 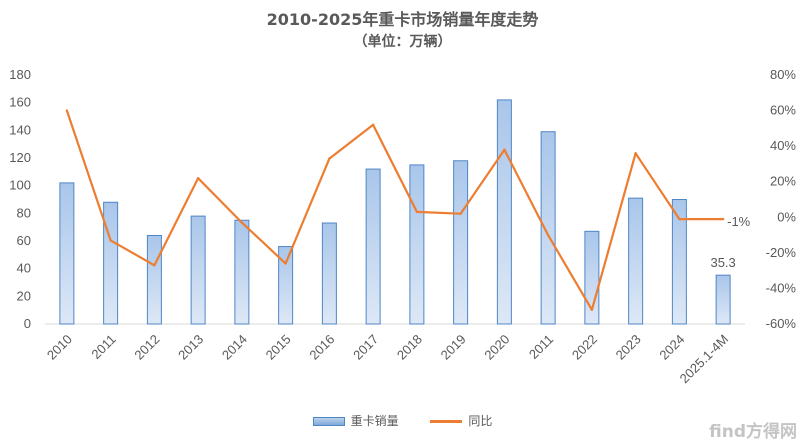 What do you see at coordinates (783, 145) in the screenshot?
I see `y-right-tick-label: 40%` at bounding box center [783, 145].